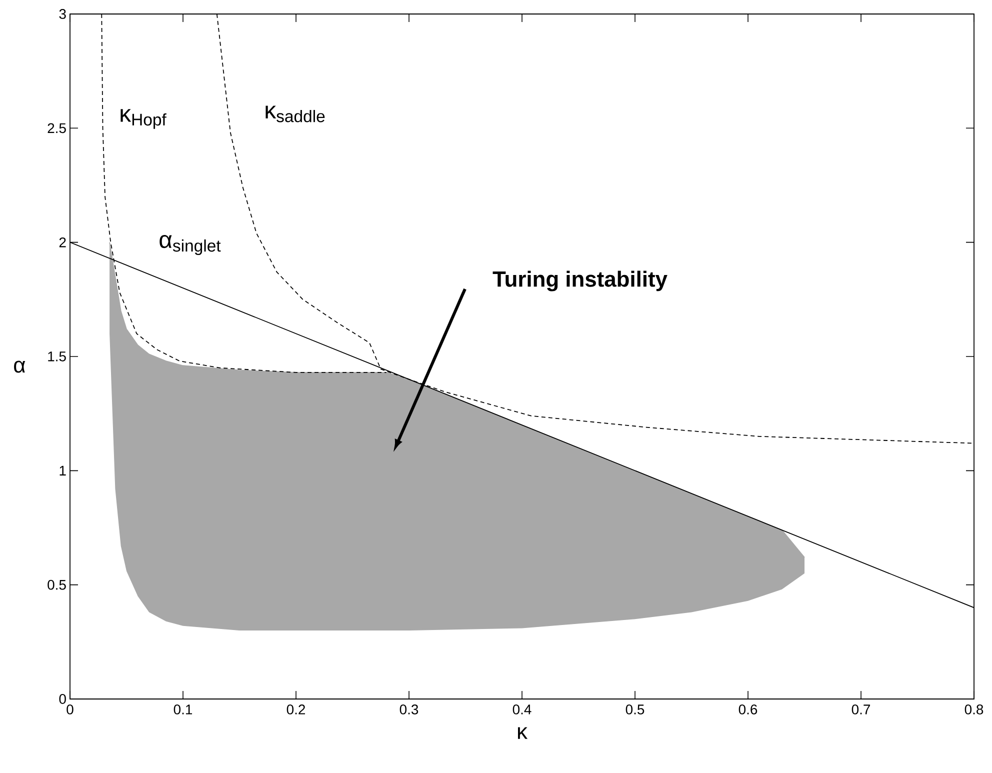  What do you see at coordinates (62, 14) in the screenshot?
I see `y-tick-label: 3` at bounding box center [62, 14].